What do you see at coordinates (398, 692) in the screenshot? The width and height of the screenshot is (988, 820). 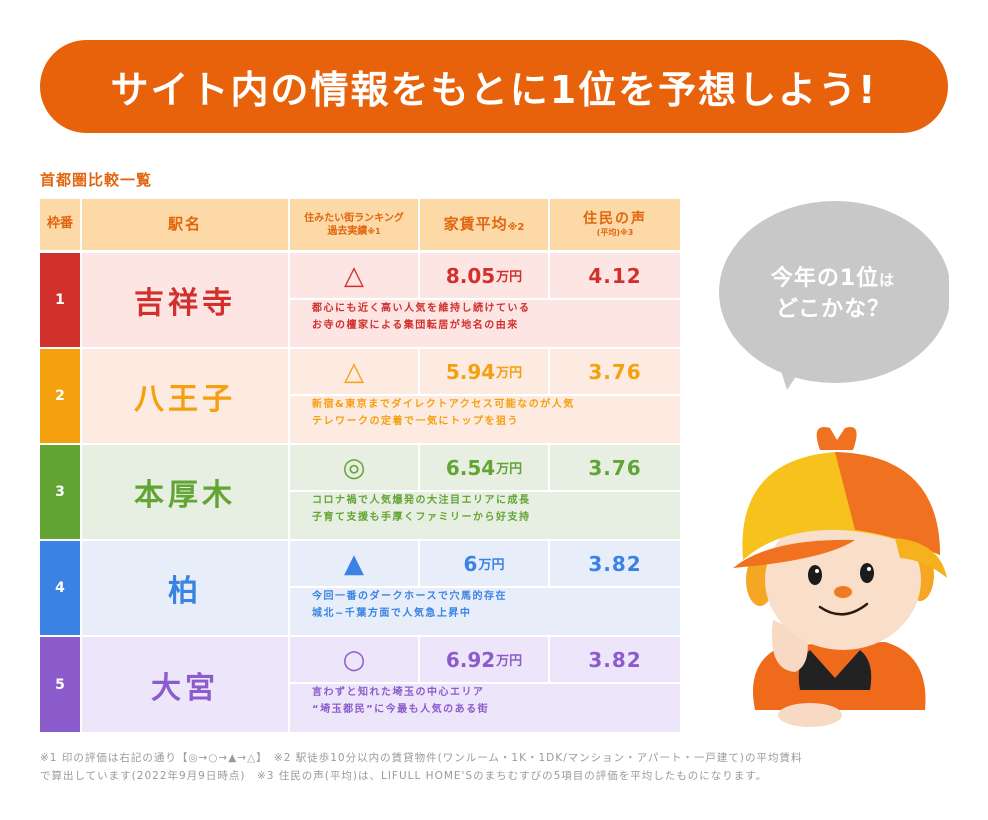 I see `description-line: 言わずと知れた埼玉の中心エリア` at bounding box center [398, 692].